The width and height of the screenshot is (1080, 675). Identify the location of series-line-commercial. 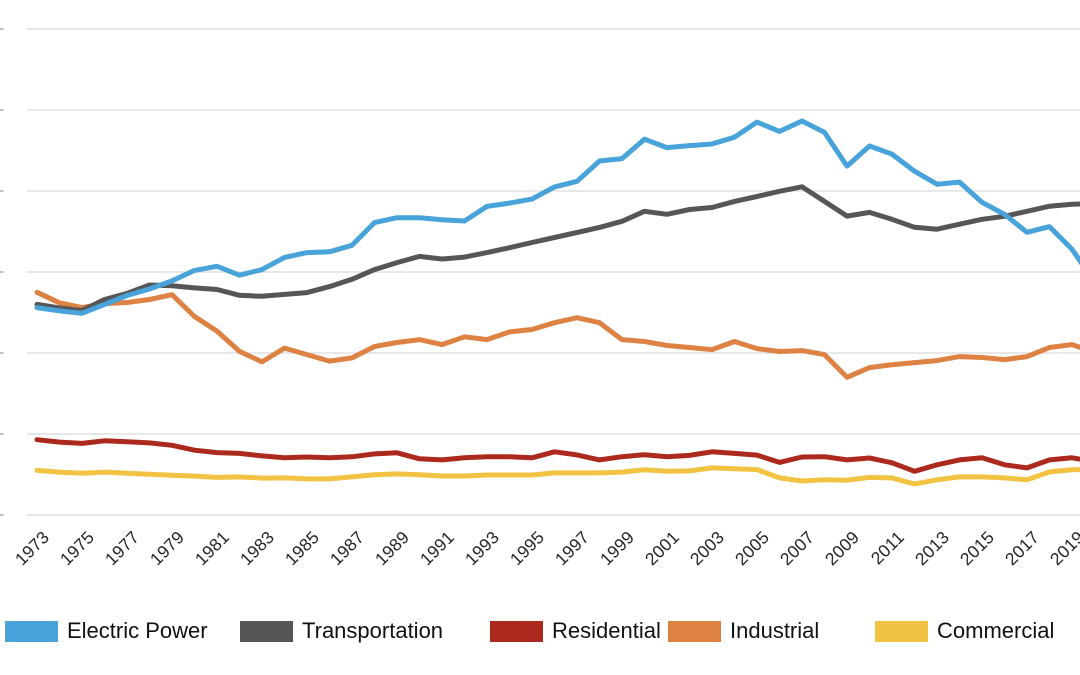
(557, 476).